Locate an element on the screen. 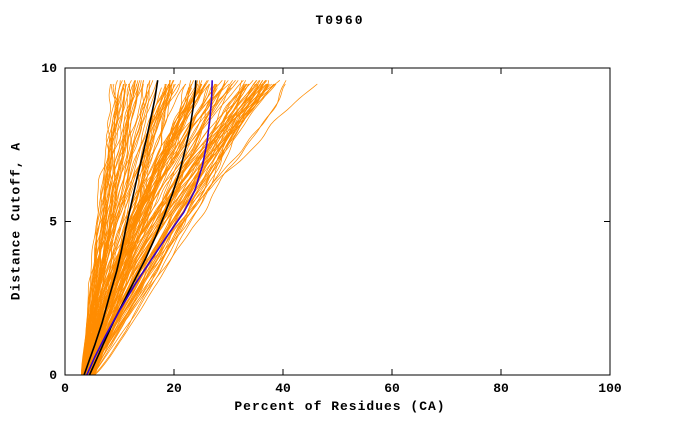  x-tick-label: 0 is located at coordinates (65, 388).